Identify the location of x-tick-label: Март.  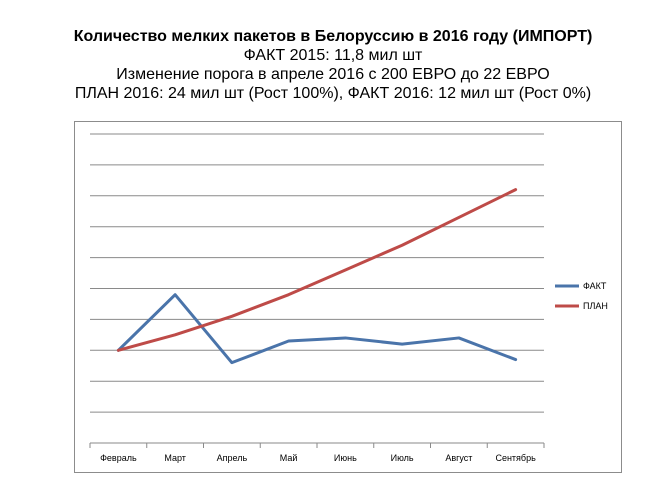
(175, 458).